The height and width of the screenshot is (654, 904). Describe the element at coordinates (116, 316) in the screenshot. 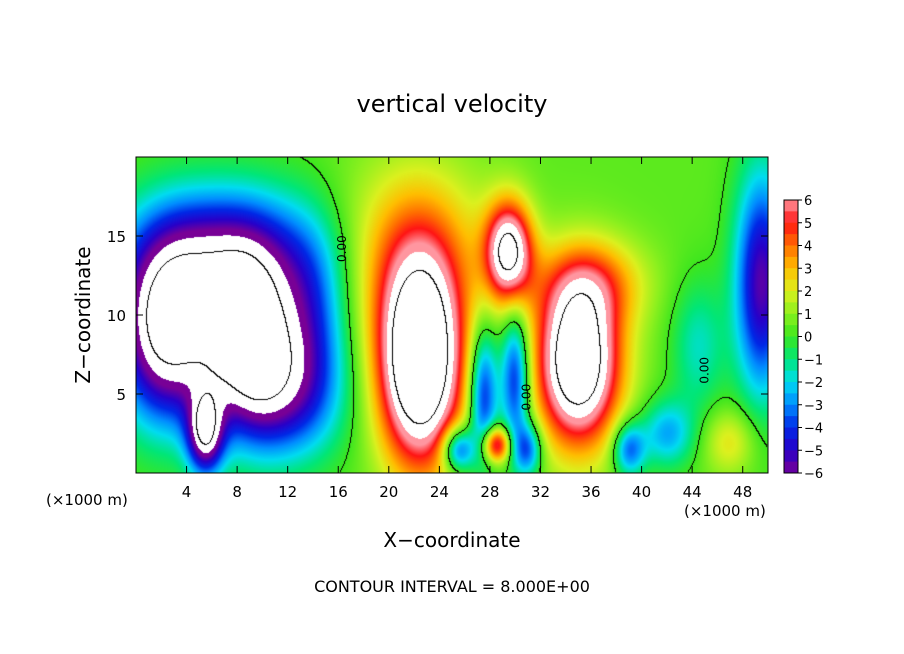

I see `y-tick-label: 10` at that location.